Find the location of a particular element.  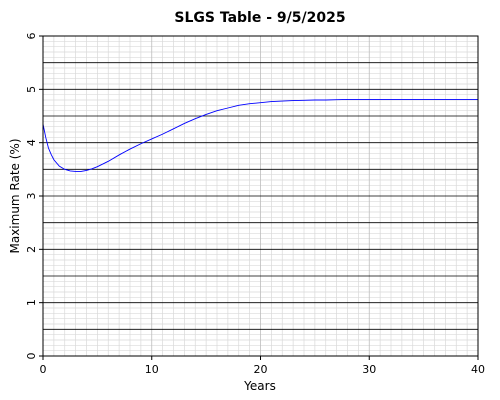

x-tick-label: 0 is located at coordinates (43, 369).